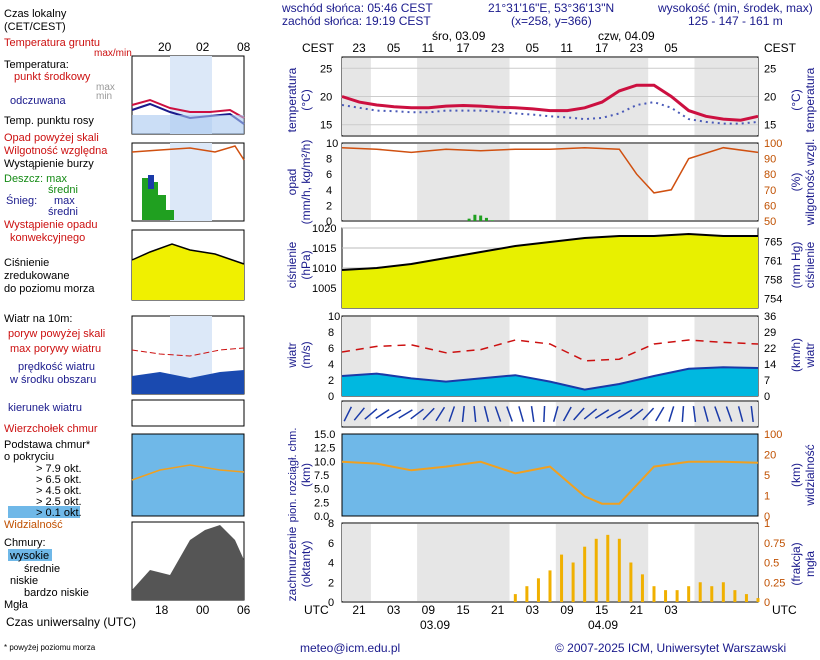 This screenshot has width=820, height=660. Describe the element at coordinates (324, 249) in the screenshot. I see `press-tick: 1015` at that location.